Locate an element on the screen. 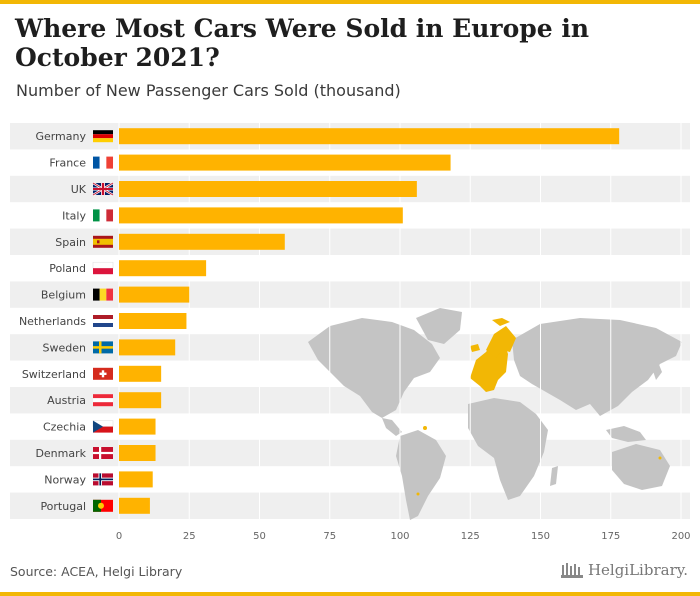 The height and width of the screenshot is (596, 700). flag-norway-icon is located at coordinates (103, 479).